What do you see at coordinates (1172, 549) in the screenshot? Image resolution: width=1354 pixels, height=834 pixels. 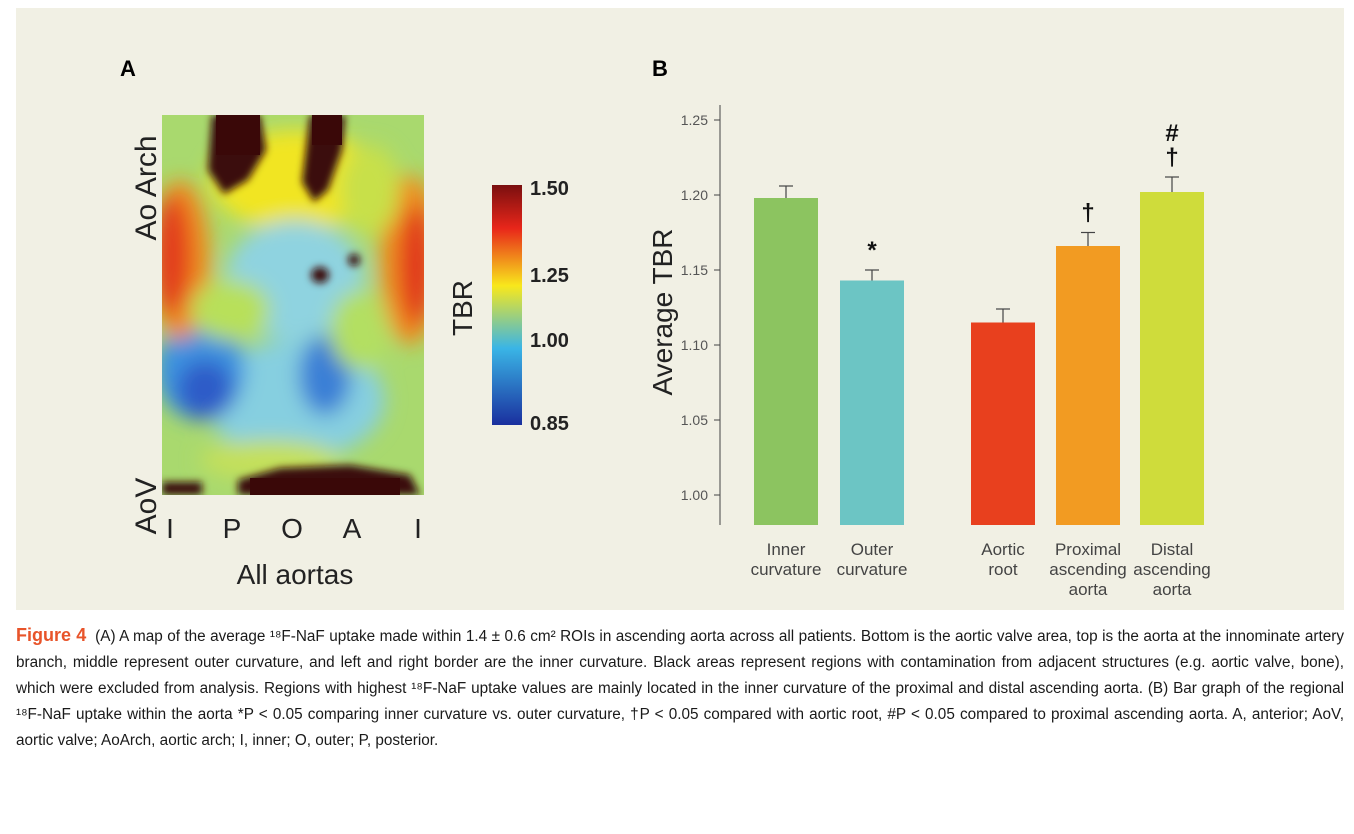 I see `category-label: Distal` at bounding box center [1172, 549].